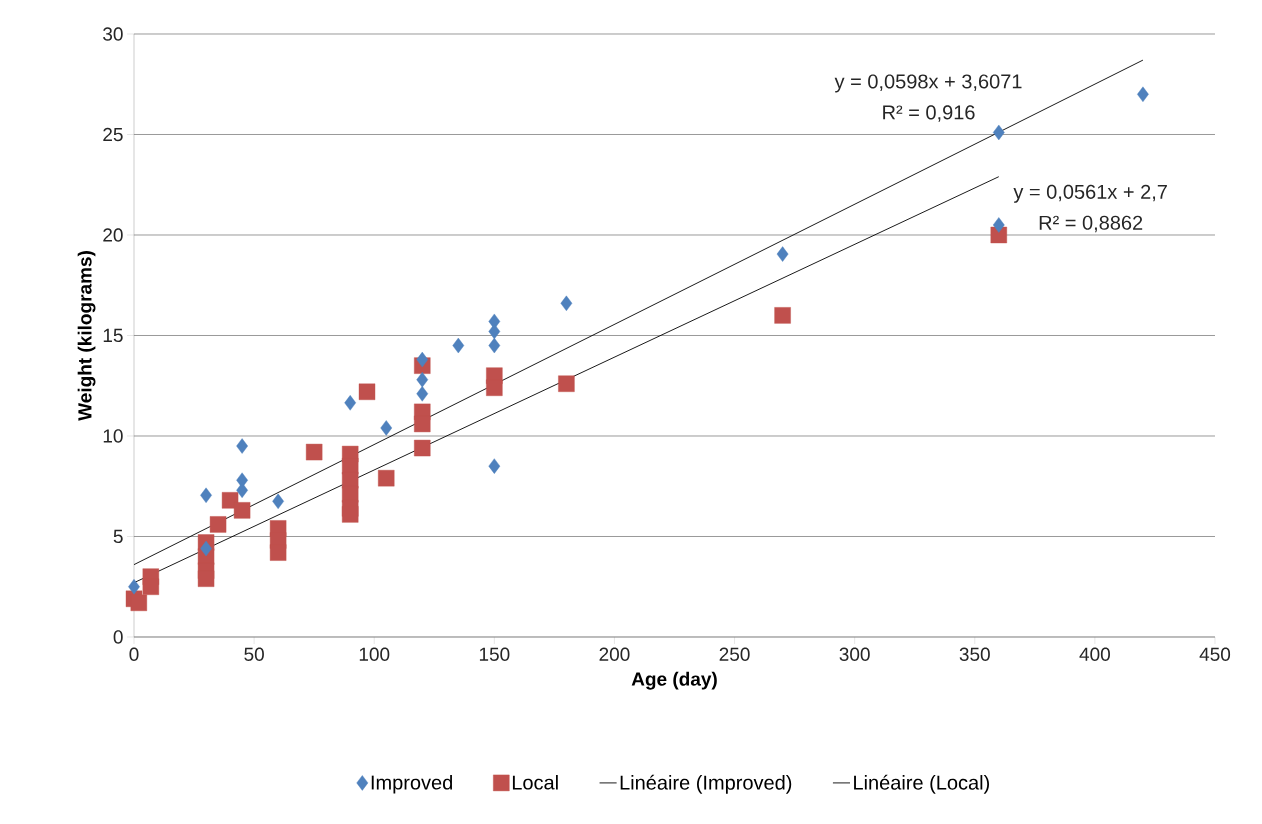 This screenshot has height=824, width=1262. What do you see at coordinates (1215, 654) in the screenshot?
I see `x-tick-label: 450` at bounding box center [1215, 654].